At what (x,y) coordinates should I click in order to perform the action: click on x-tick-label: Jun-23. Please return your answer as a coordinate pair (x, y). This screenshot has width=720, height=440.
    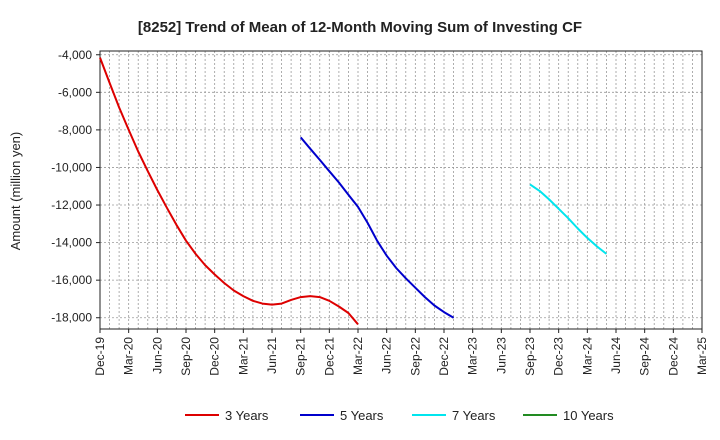
    Looking at the image, I should click on (501, 355).